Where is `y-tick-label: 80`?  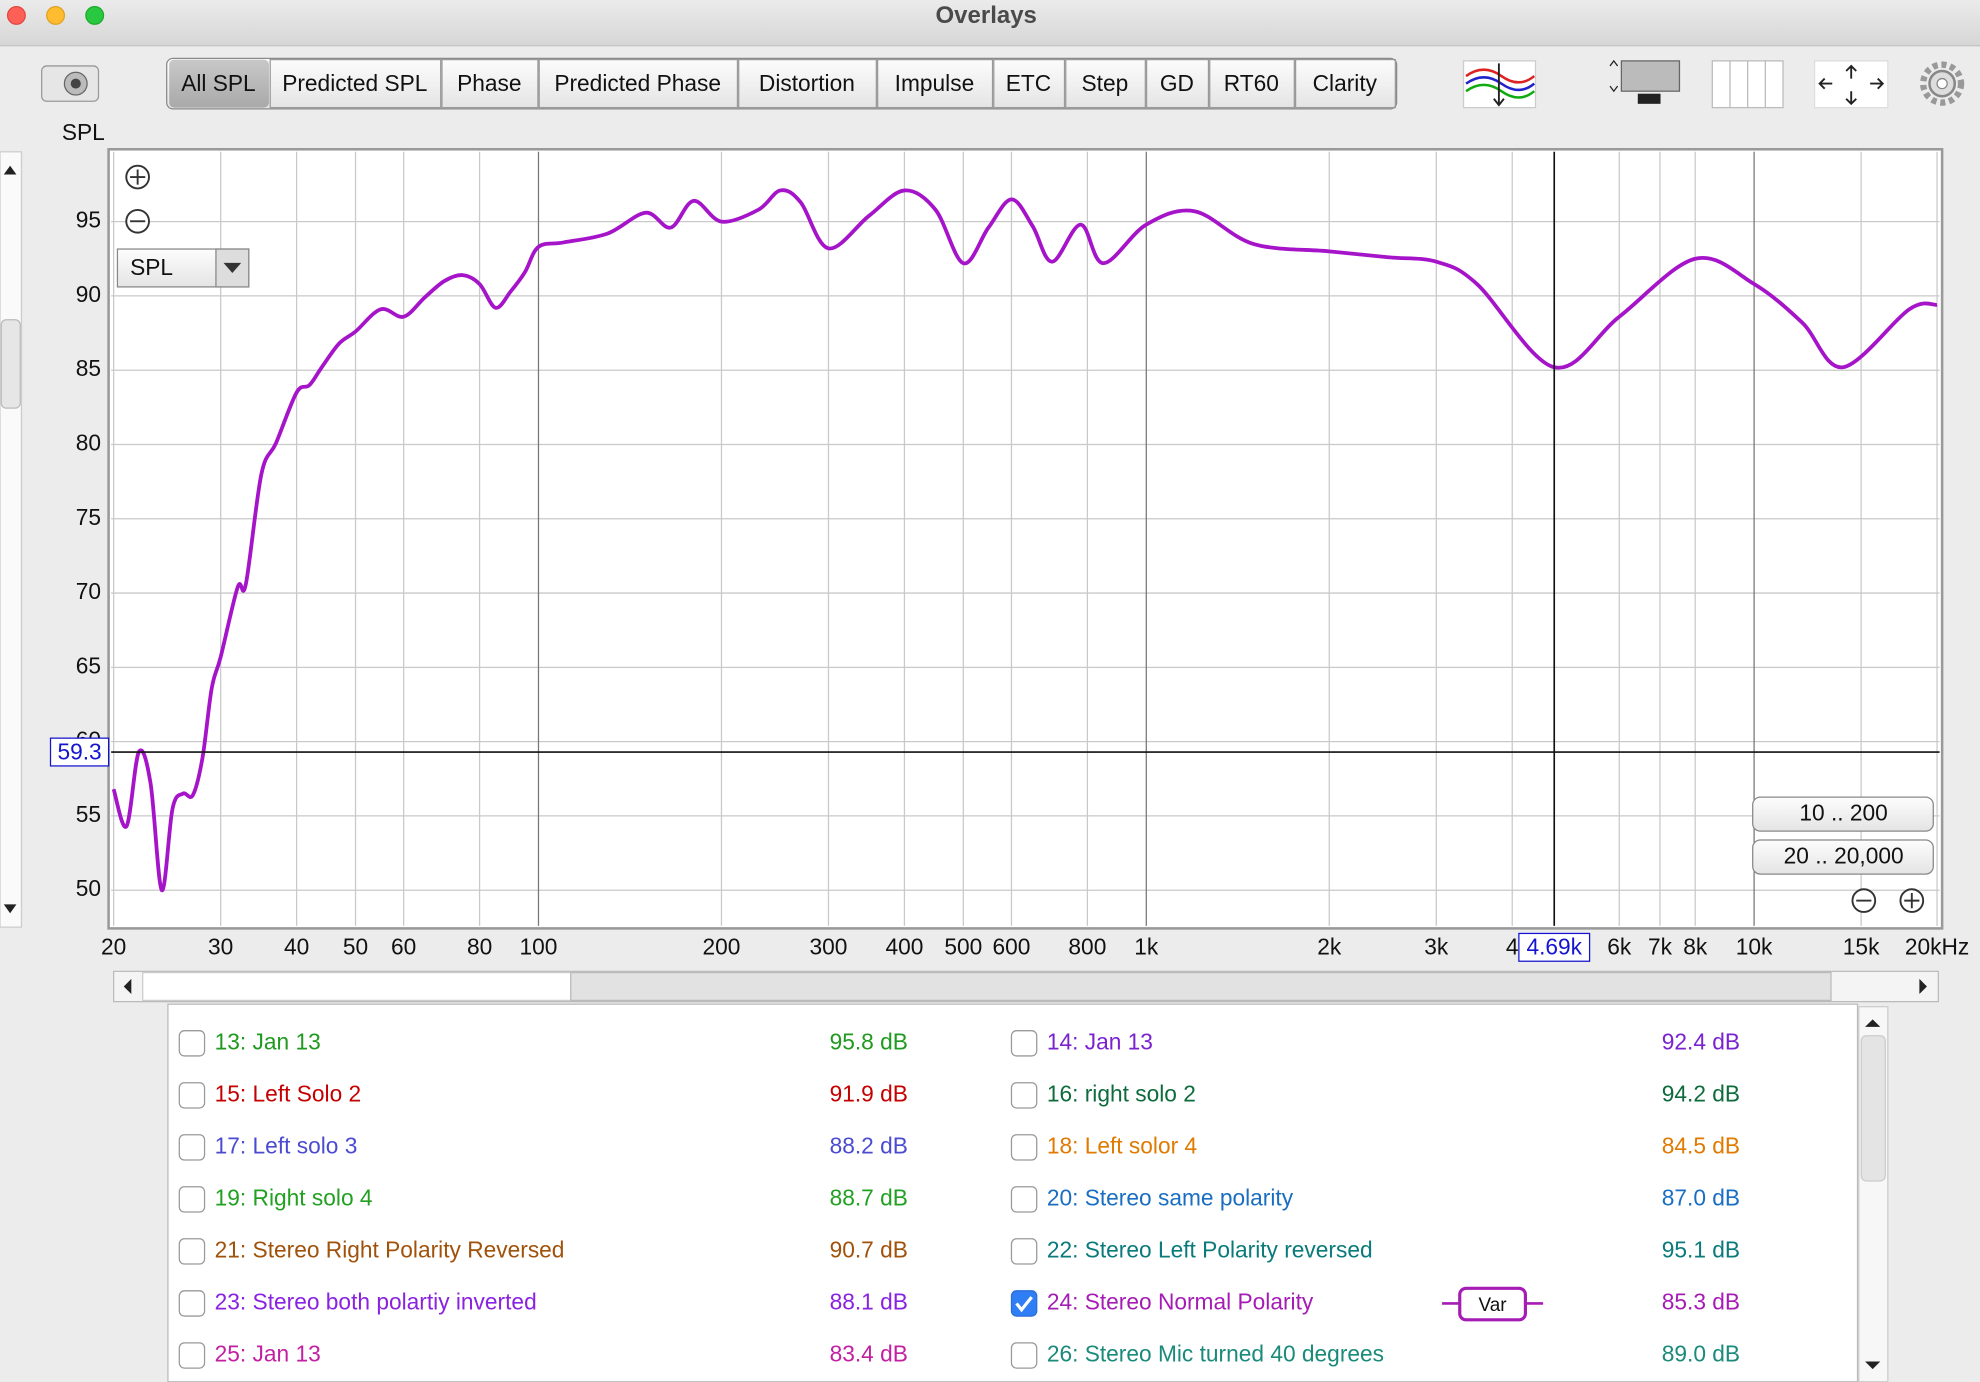
y-tick-label: 80 is located at coordinates (88, 442).